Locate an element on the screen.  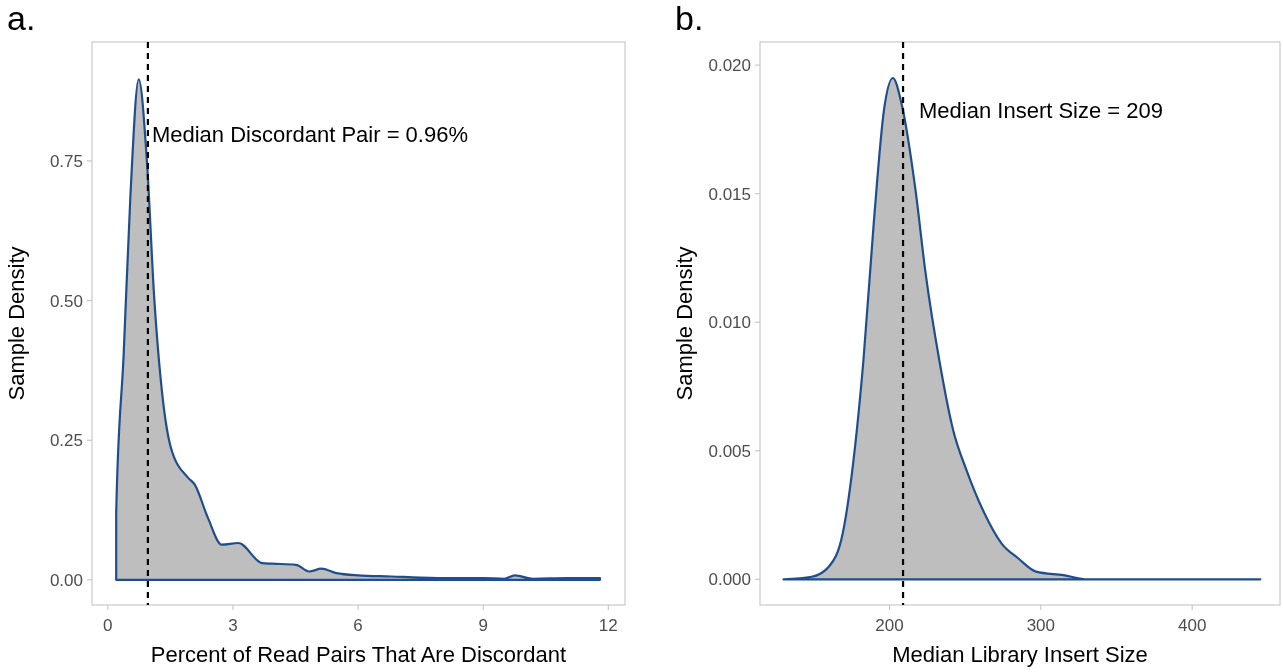
y-tick-label: 0.25 is located at coordinates (66, 441).